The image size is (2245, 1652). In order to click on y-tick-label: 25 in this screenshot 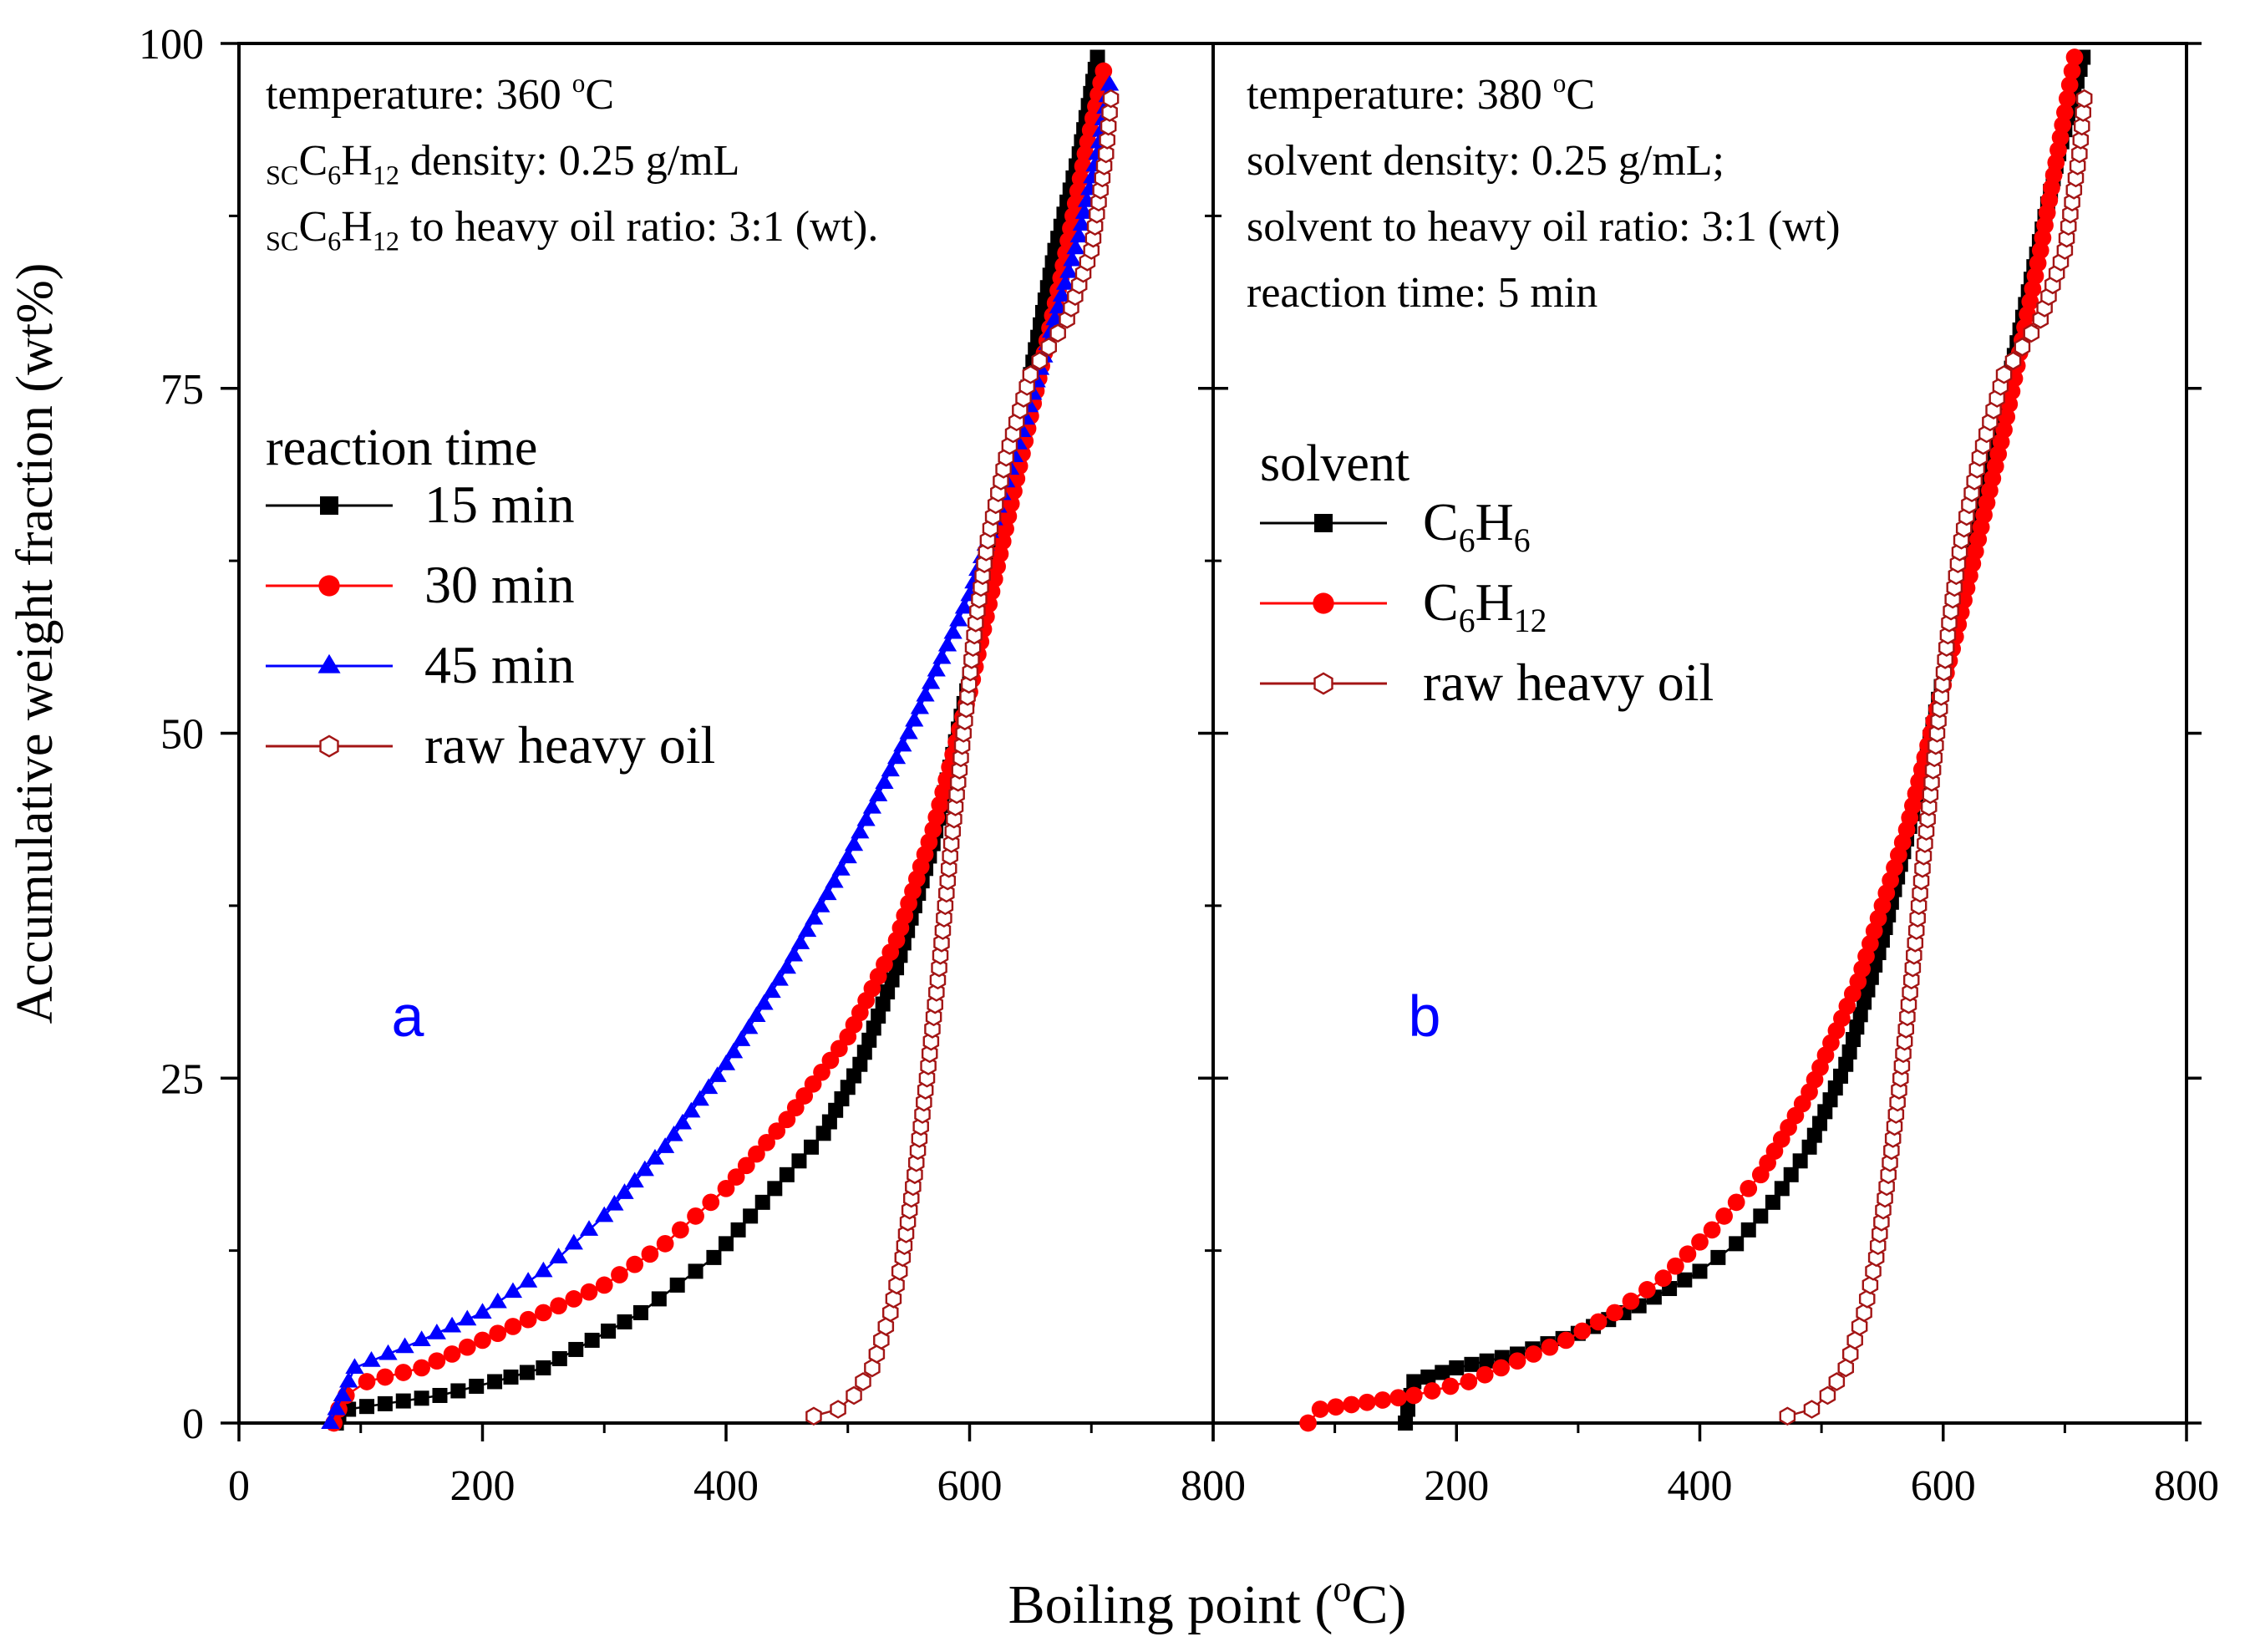, I will do `click(182, 1079)`.